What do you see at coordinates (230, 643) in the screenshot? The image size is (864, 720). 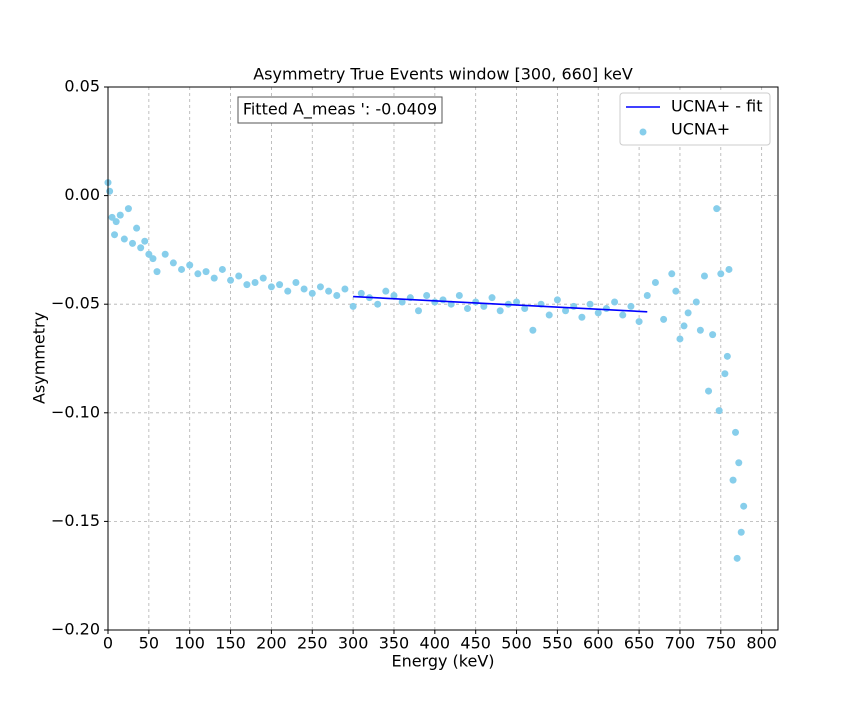 I see `x-tick-label: 150` at bounding box center [230, 643].